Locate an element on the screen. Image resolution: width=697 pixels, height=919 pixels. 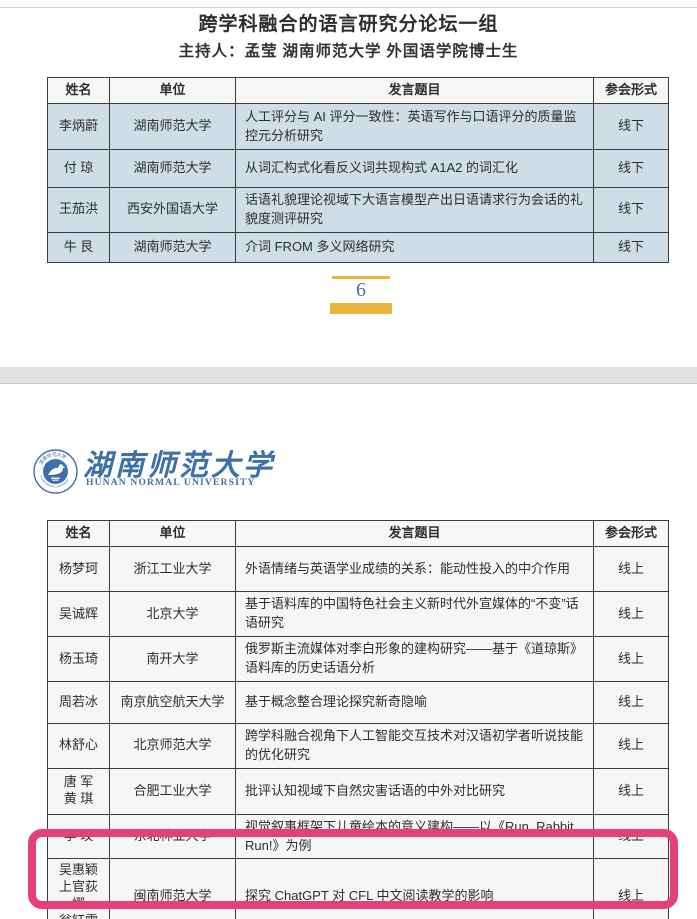
cell-affiliation: 北京大学 is located at coordinates (172, 614).